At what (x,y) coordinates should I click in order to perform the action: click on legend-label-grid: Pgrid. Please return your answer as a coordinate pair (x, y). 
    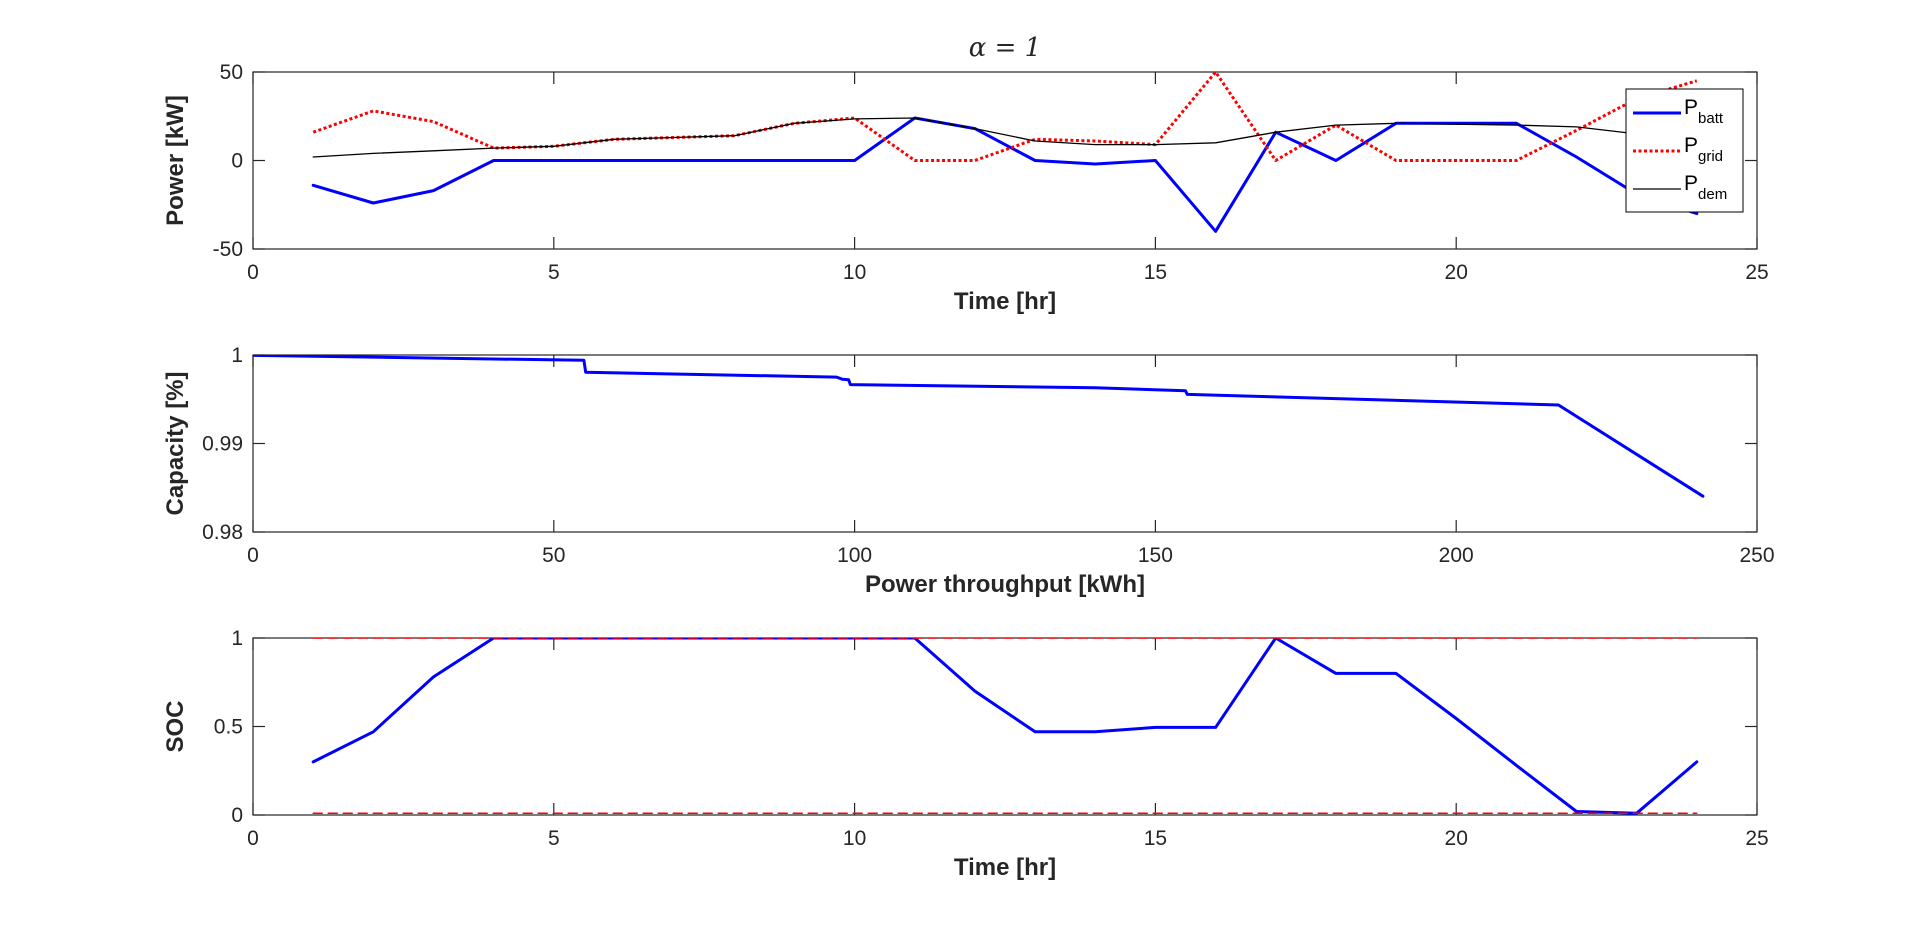
    Looking at the image, I should click on (1703, 149).